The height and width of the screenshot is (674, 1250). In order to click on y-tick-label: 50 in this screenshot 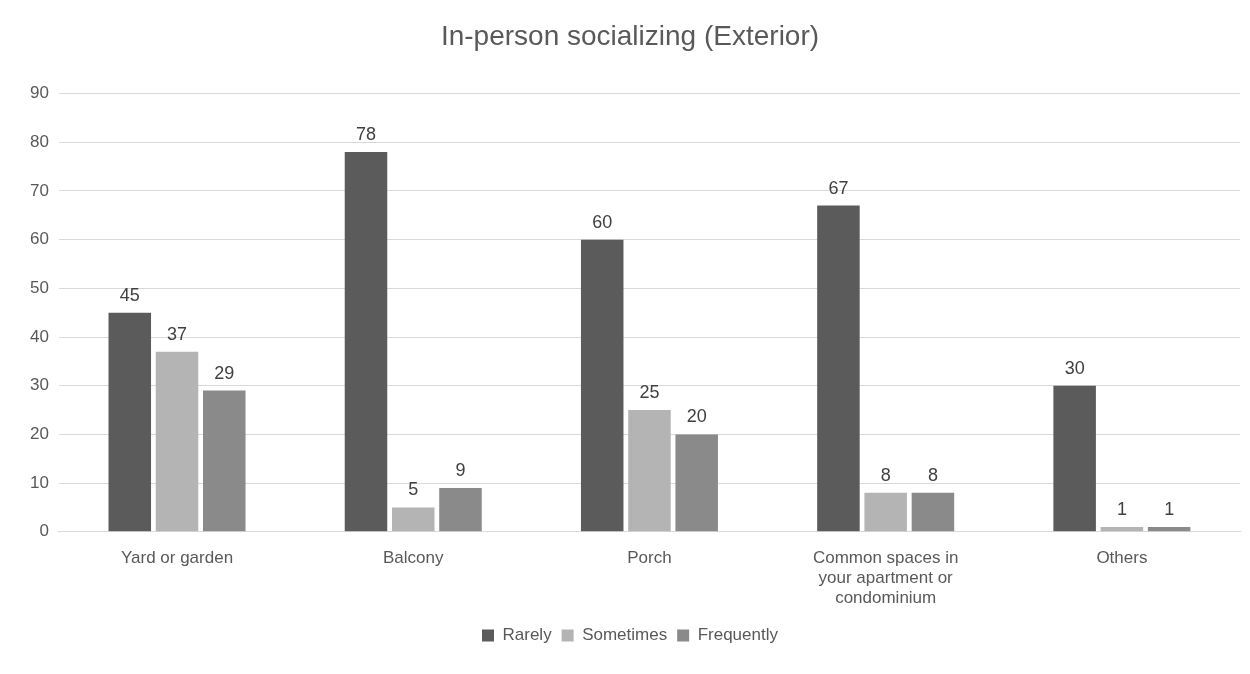, I will do `click(39, 288)`.